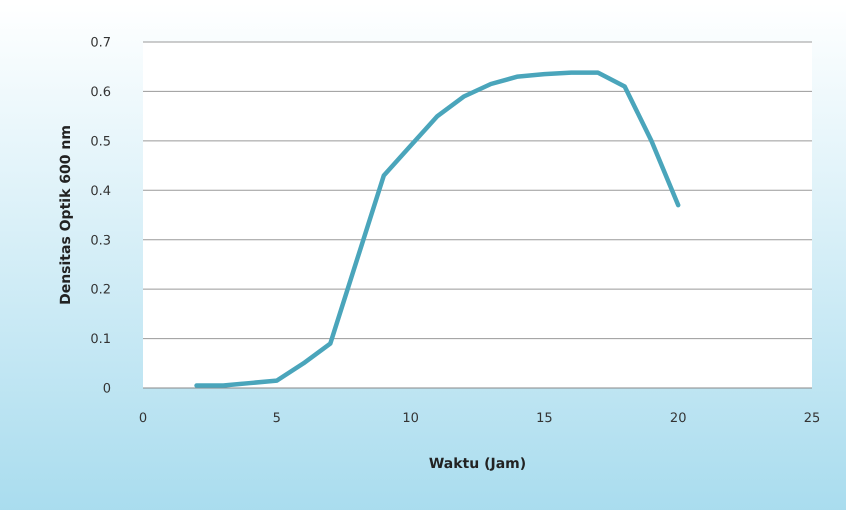 The width and height of the screenshot is (846, 510). Describe the element at coordinates (678, 418) in the screenshot. I see `x-tick-label: 20` at that location.